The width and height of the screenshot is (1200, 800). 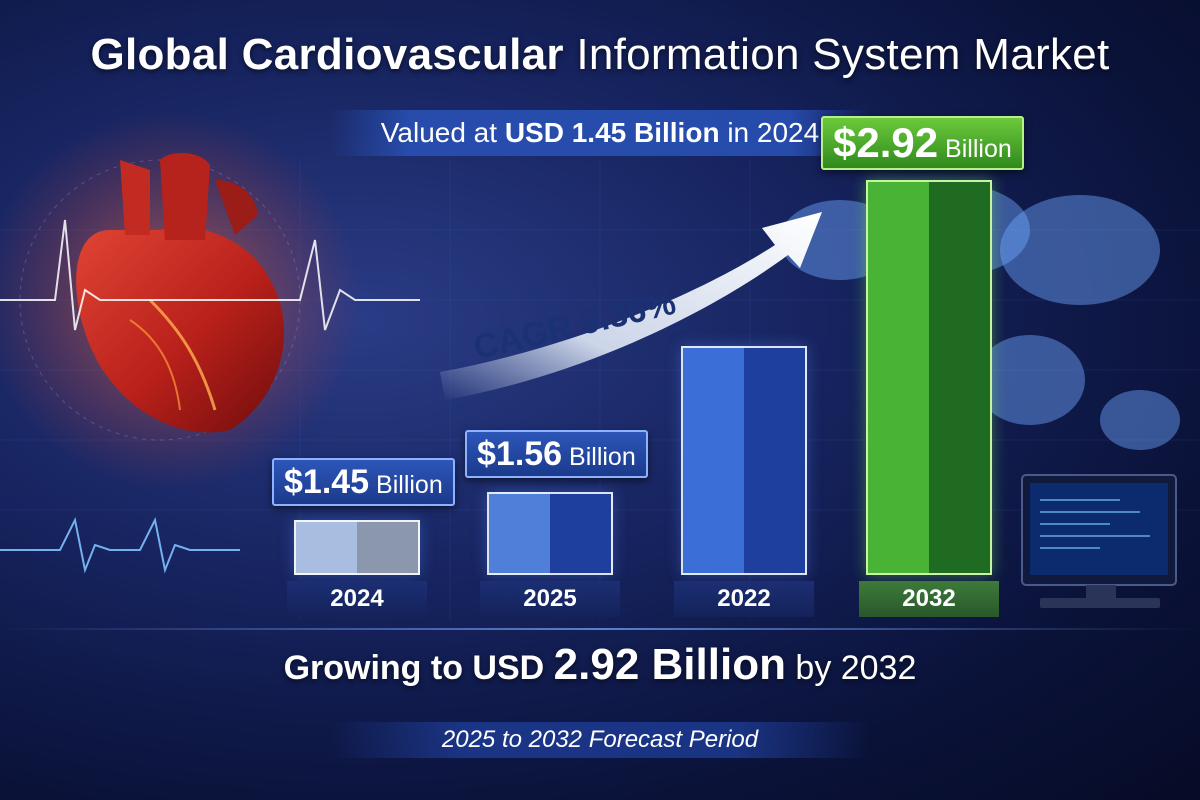 I want to click on growth-arrow, so click(x=631, y=306).